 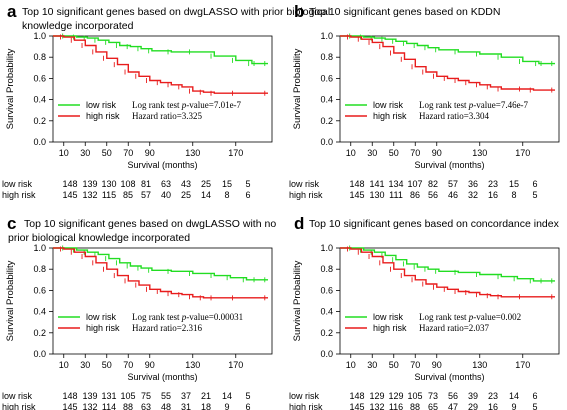 What do you see at coordinates (376, 184) in the screenshot?
I see `risk-table-cell: 141` at bounding box center [376, 184].